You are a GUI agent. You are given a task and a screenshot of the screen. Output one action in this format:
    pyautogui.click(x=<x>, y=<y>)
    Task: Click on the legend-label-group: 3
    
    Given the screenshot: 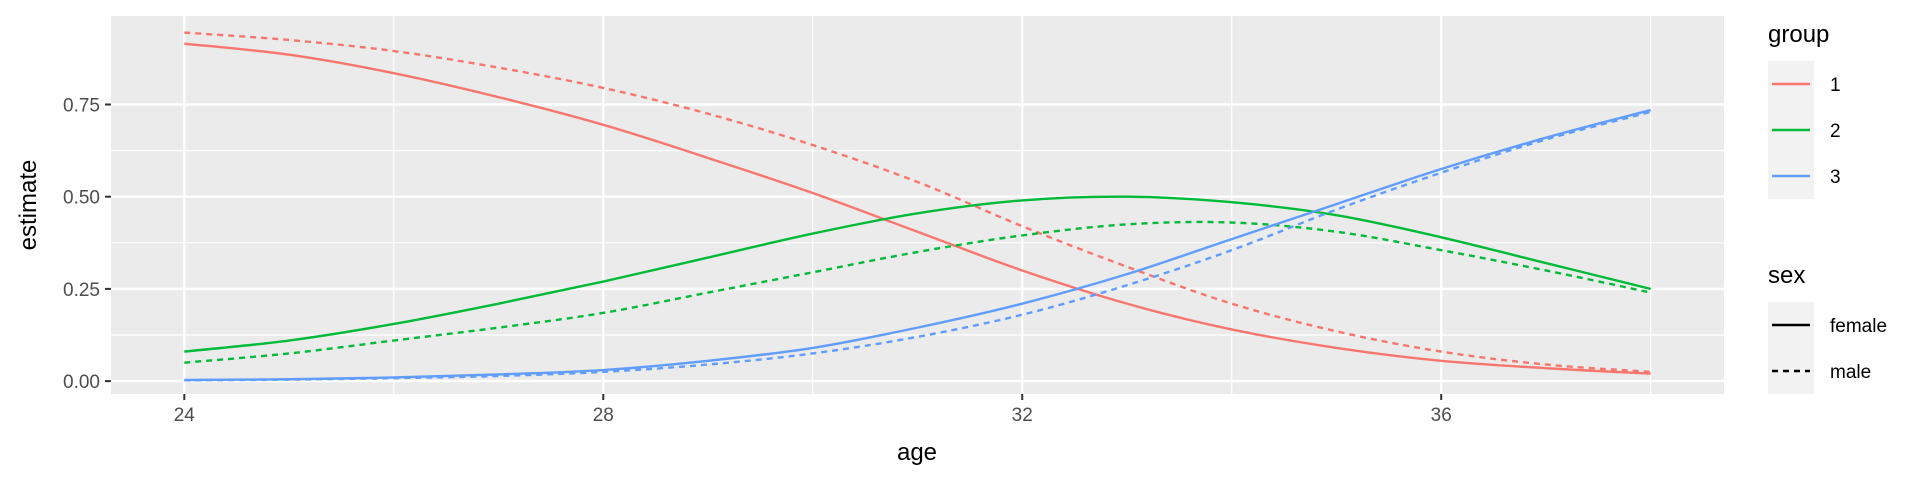 What is the action you would take?
    pyautogui.click(x=1835, y=177)
    